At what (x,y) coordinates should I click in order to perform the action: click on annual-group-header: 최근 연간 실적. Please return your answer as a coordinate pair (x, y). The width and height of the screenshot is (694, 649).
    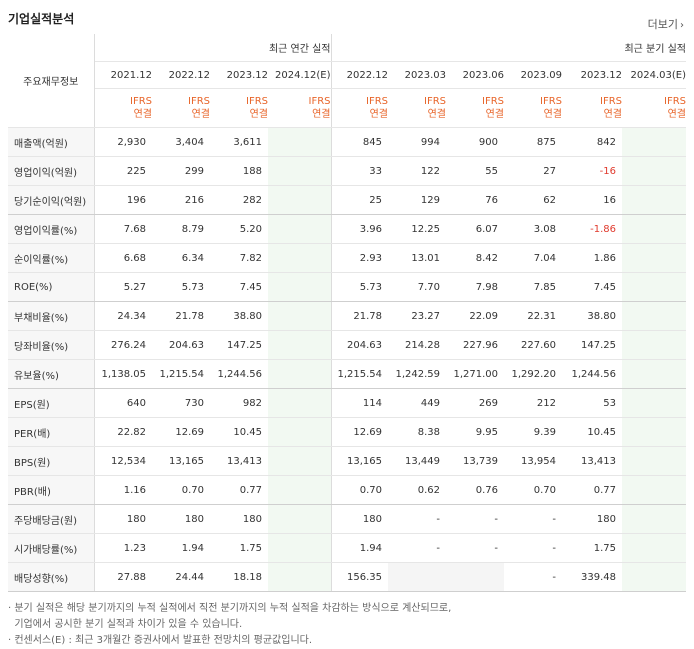
    Looking at the image, I should click on (213, 48).